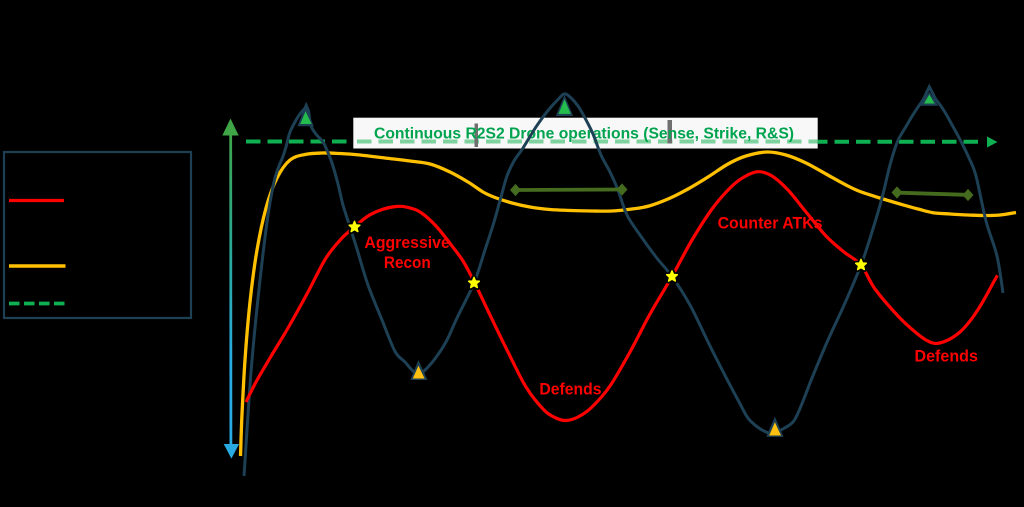  What do you see at coordinates (406, 242) in the screenshot?
I see `svg-text: Aggressive` at bounding box center [406, 242].